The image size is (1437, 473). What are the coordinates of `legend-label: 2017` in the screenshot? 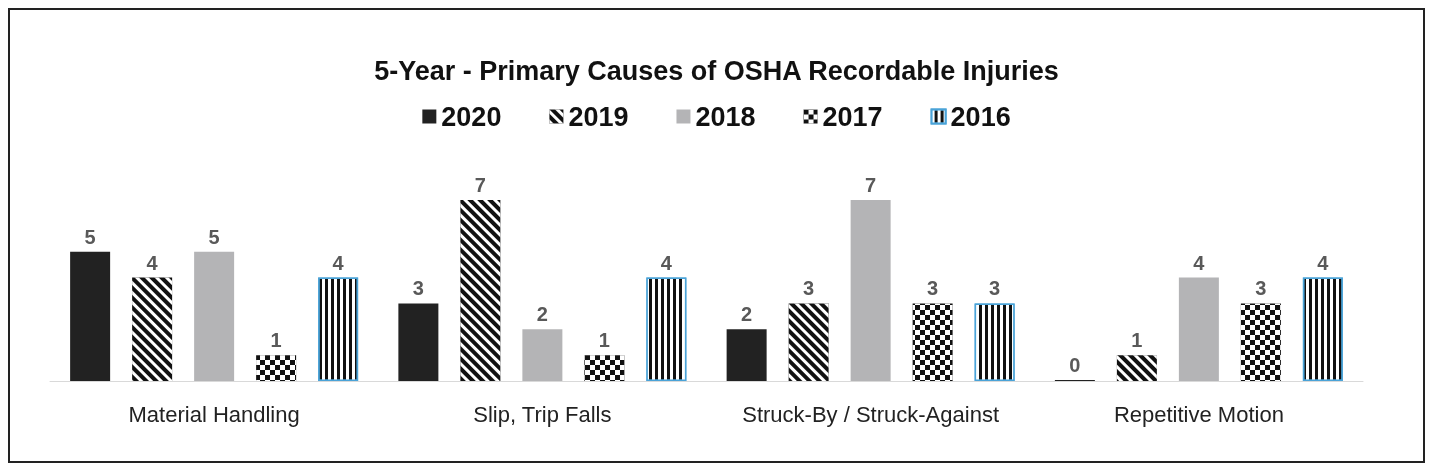 It's located at (852, 116).